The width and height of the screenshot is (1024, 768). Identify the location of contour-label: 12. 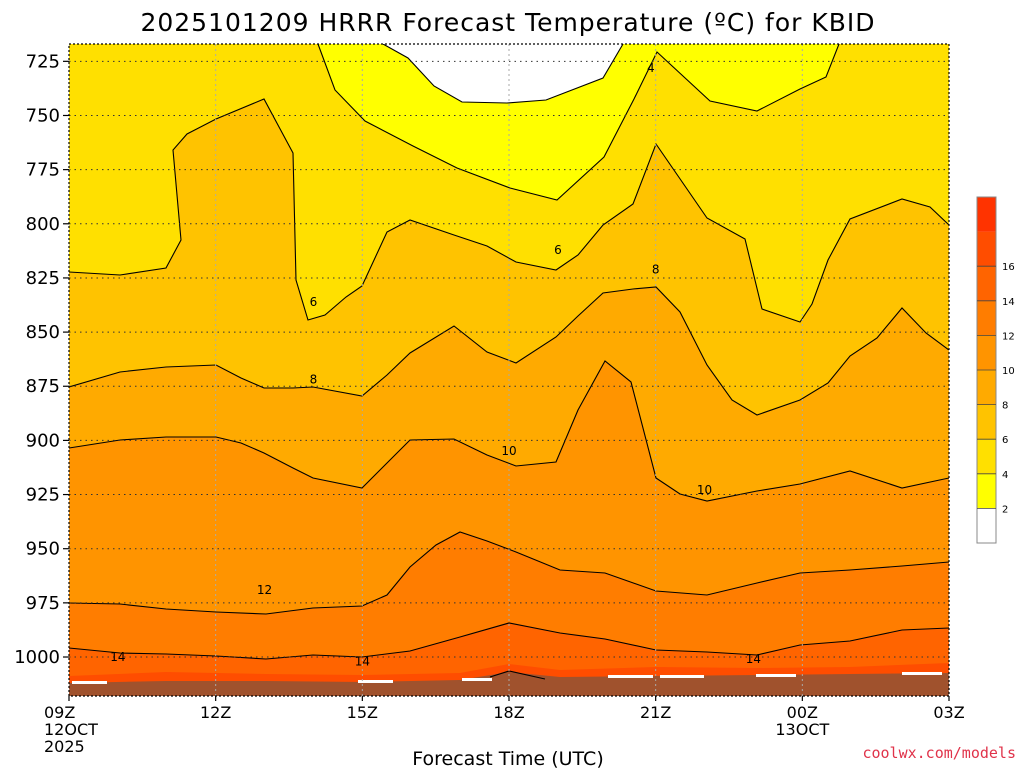
(264, 590).